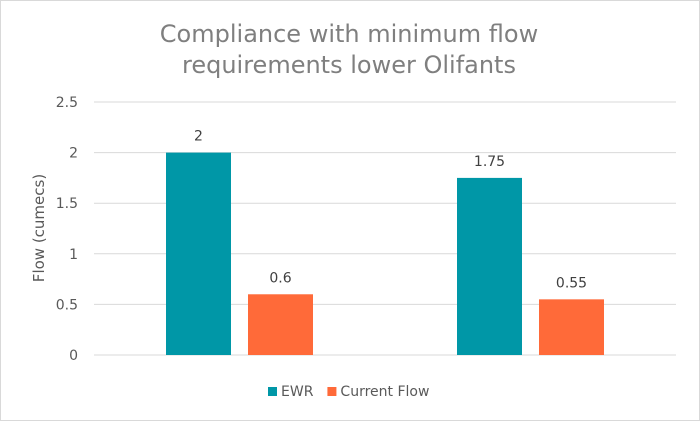 This screenshot has width=700, height=421. I want to click on y-tick-label: 1.5, so click(67, 204).